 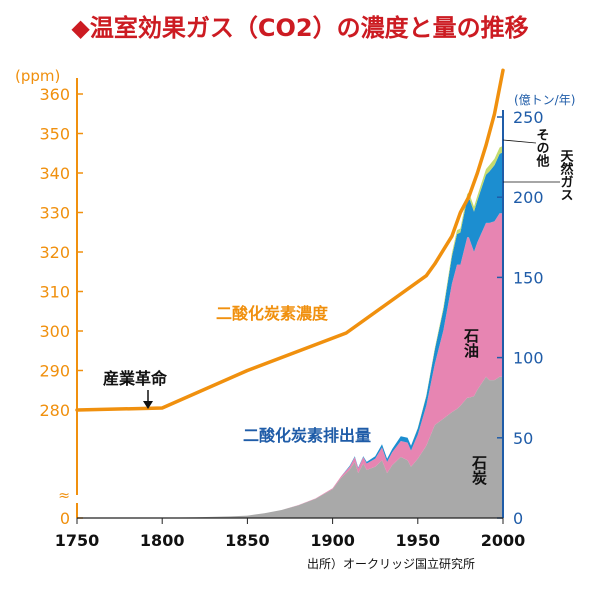 I want to click on right-tick-label: 100, so click(x=528, y=358).